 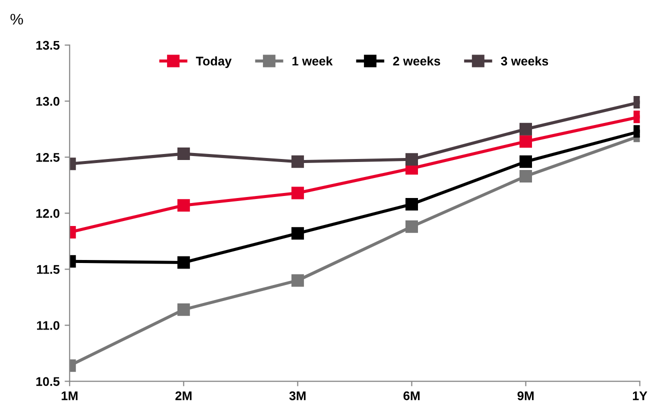 I want to click on legend-label: Today, so click(x=214, y=62).